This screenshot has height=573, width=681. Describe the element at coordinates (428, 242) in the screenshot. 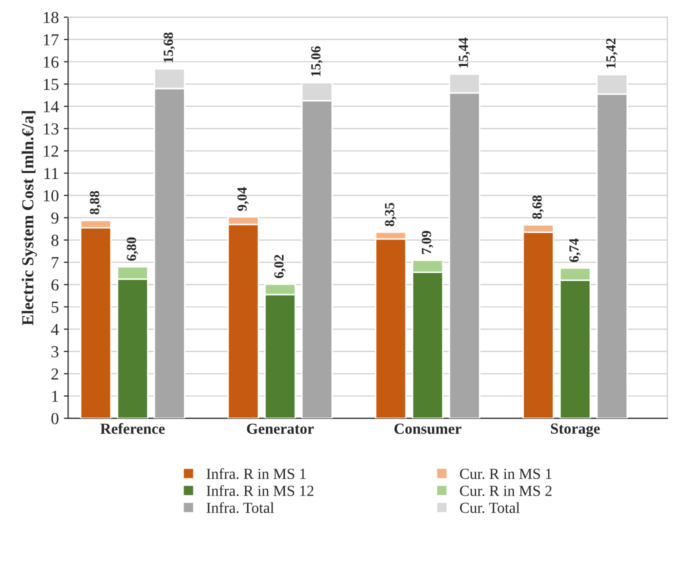

I see `total-label: 7,09` at that location.